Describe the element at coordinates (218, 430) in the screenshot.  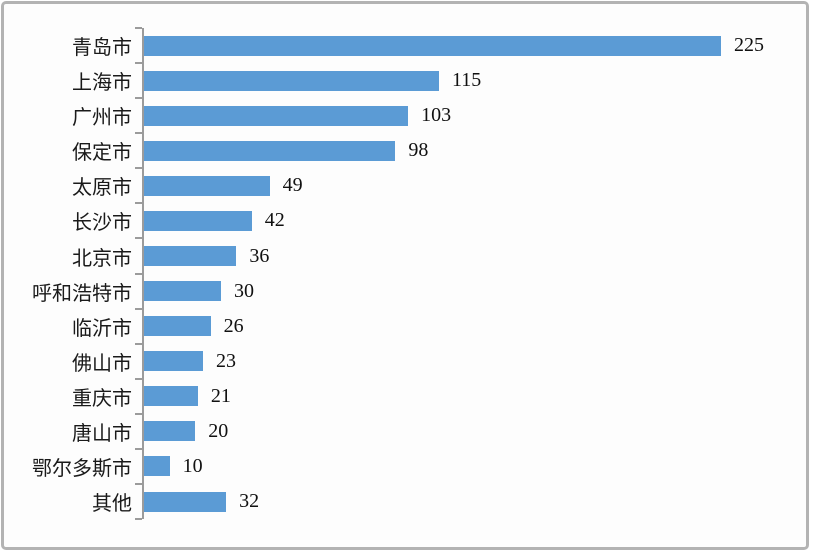
I see `value-label: 20` at that location.